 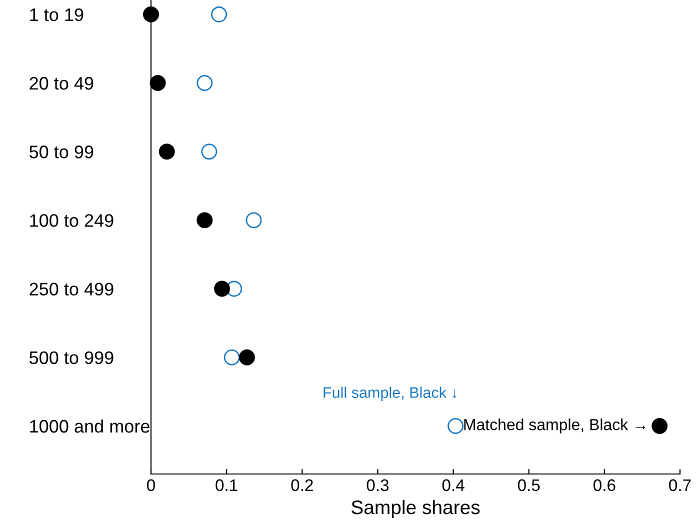 I want to click on x-tick-label: 0, so click(x=151, y=485).